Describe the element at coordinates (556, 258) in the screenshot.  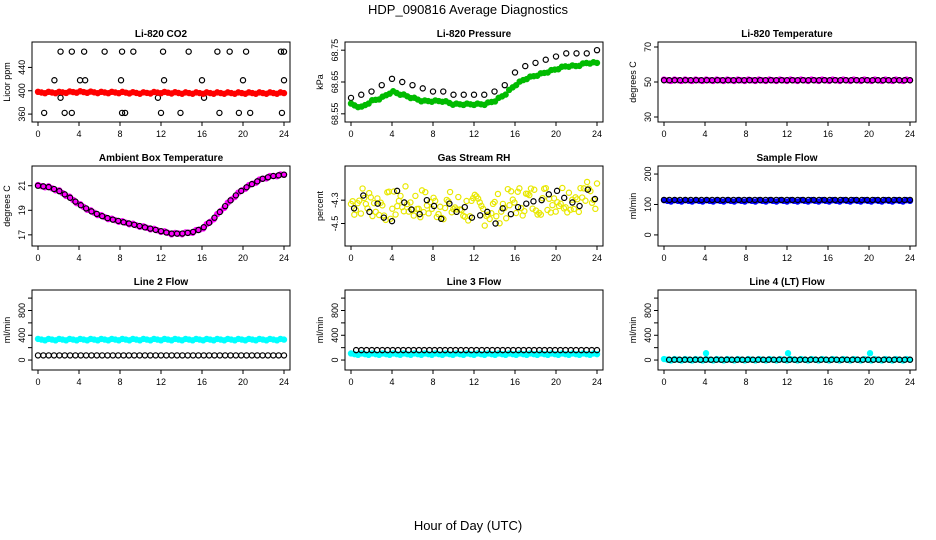
I see `x-tick-label: 20` at that location.